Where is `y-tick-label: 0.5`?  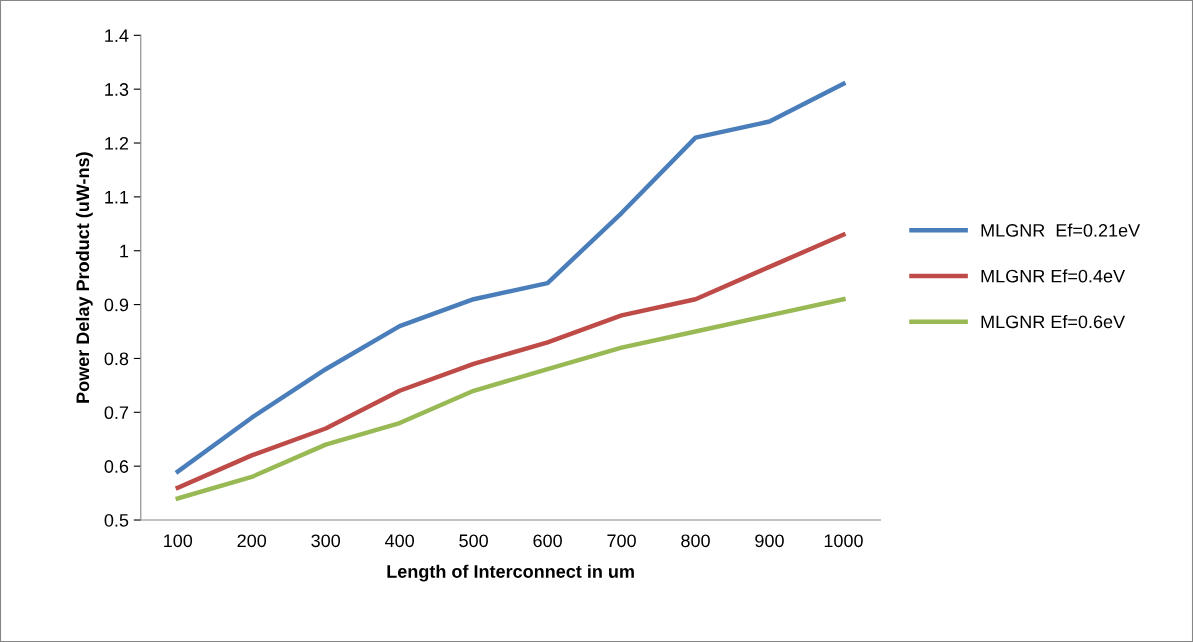 y-tick-label: 0.5 is located at coordinates (116, 520).